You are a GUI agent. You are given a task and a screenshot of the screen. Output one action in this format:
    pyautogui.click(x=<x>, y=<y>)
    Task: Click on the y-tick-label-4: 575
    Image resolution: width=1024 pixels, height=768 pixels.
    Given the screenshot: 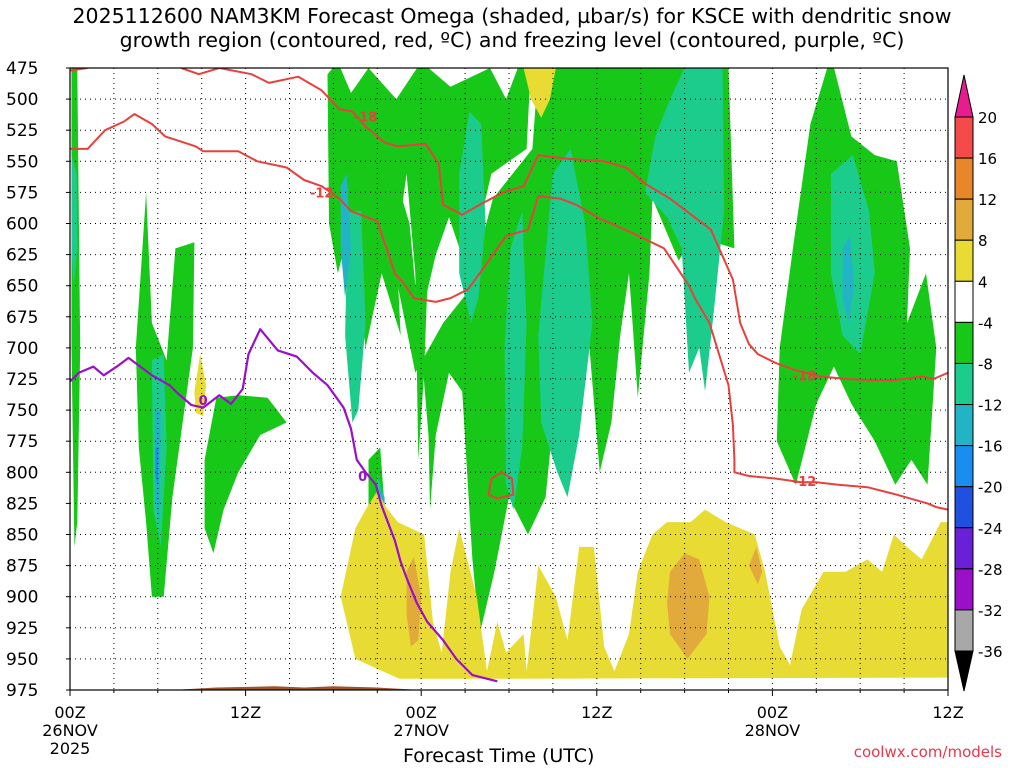 What is the action you would take?
    pyautogui.click(x=22, y=193)
    